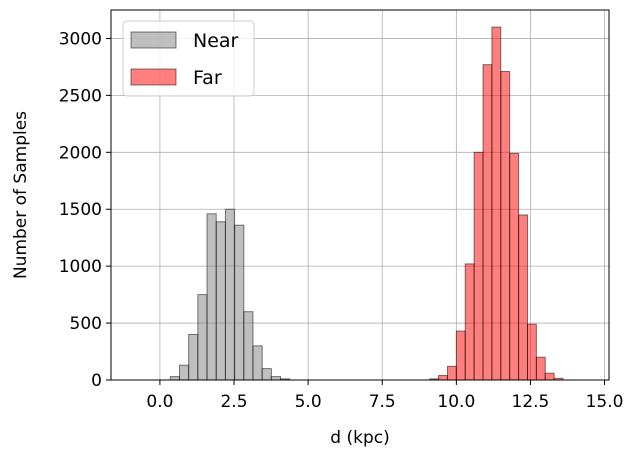  What do you see at coordinates (531, 402) in the screenshot?
I see `x-tick-label: 12.5` at bounding box center [531, 402].